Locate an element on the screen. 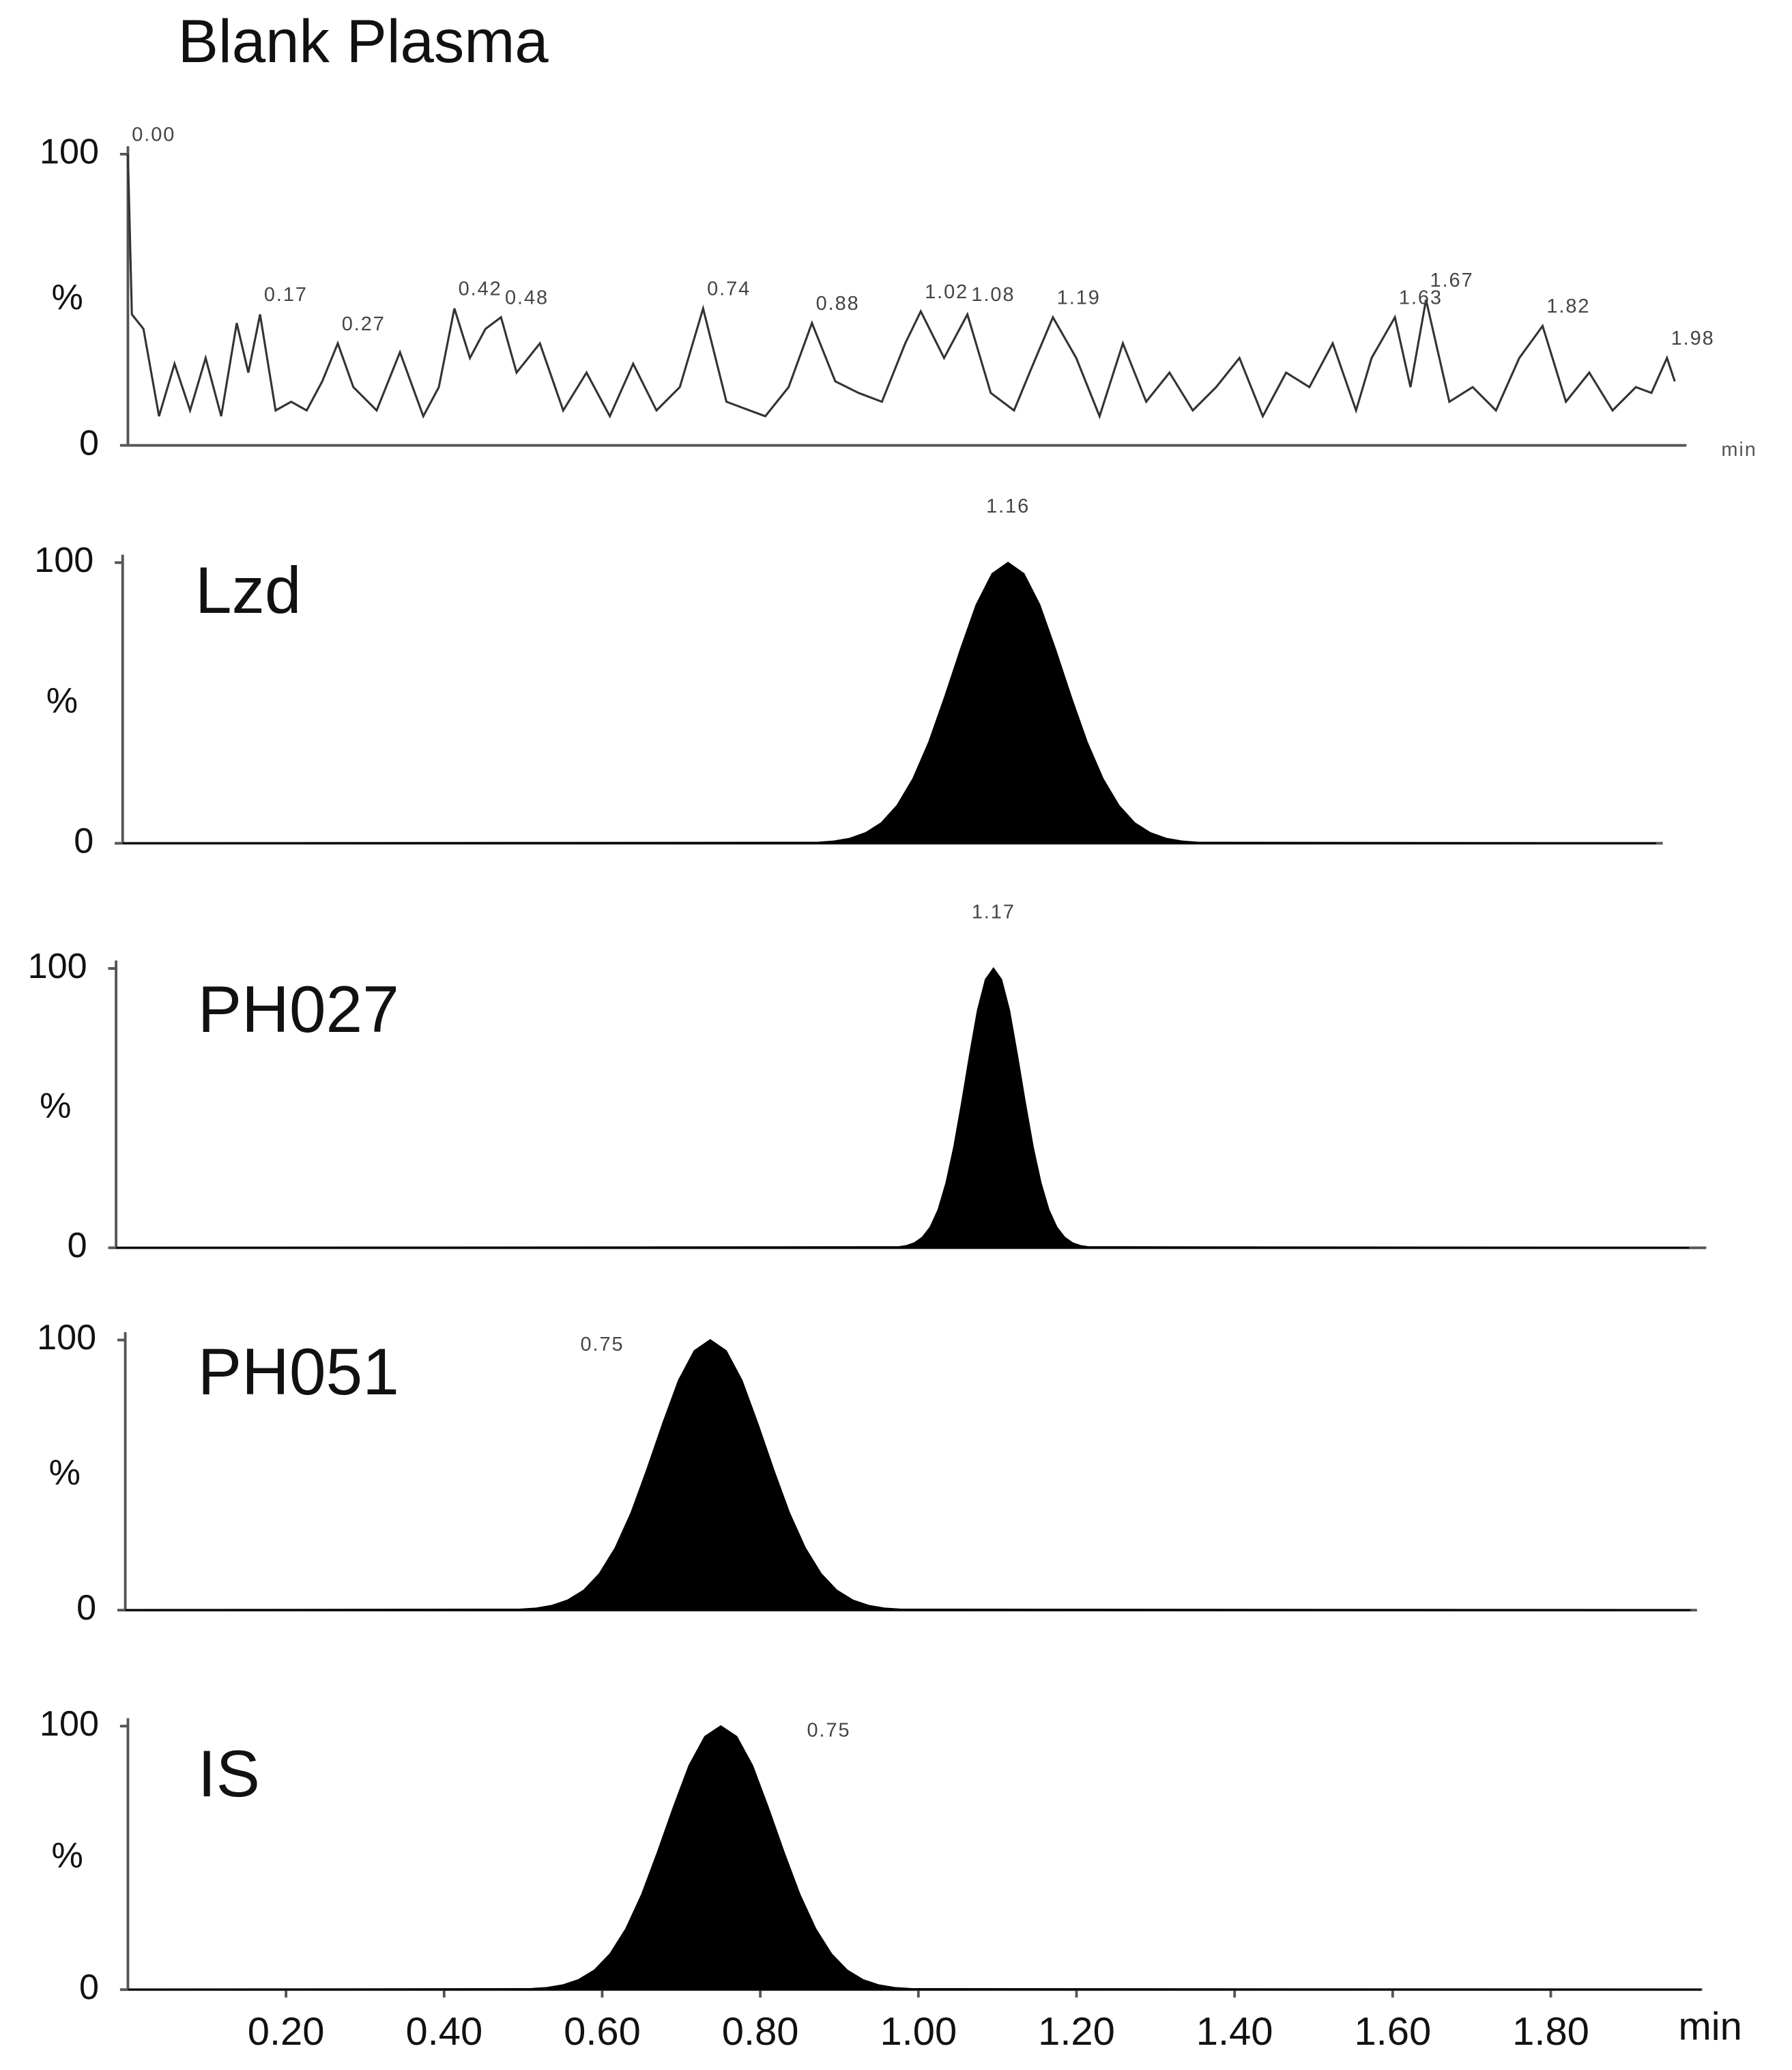 This screenshot has width=1792, height=2070. peak-annotation: 0.88 is located at coordinates (838, 304).